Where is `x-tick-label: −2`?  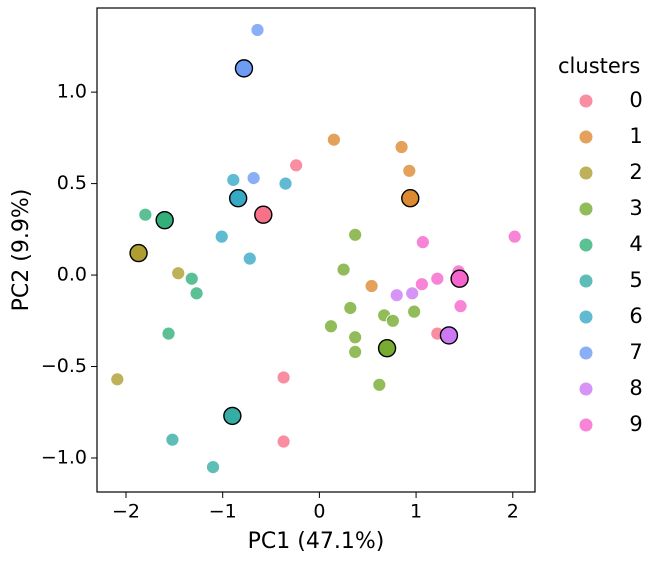
x-tick-label: −2 is located at coordinates (126, 512).